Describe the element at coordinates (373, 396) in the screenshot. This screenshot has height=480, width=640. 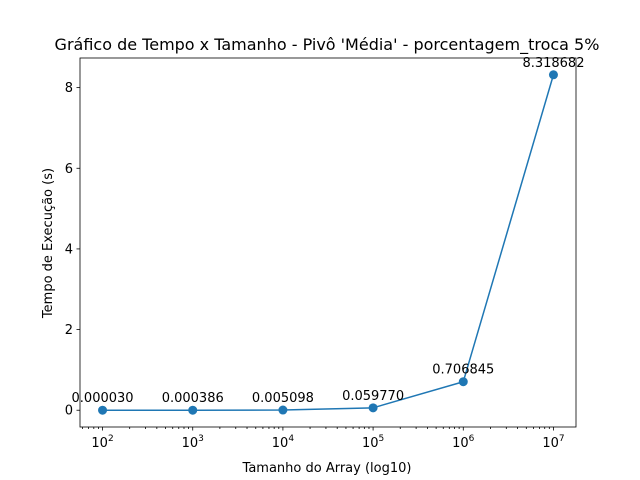
I see `data-label: 0.059770` at that location.